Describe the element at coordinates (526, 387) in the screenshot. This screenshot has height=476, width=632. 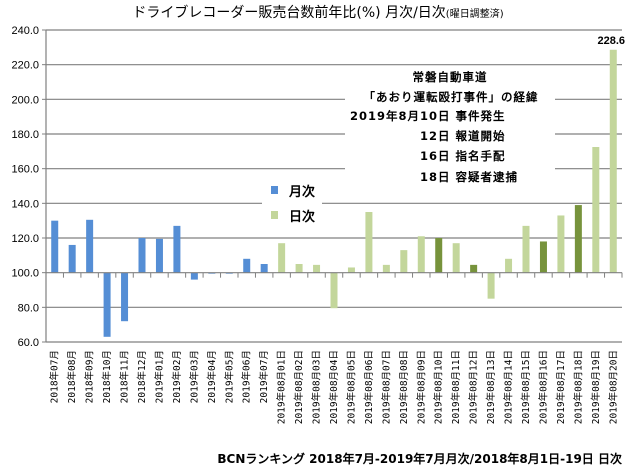
I see `x-tick-label: 2019年08月15日` at that location.